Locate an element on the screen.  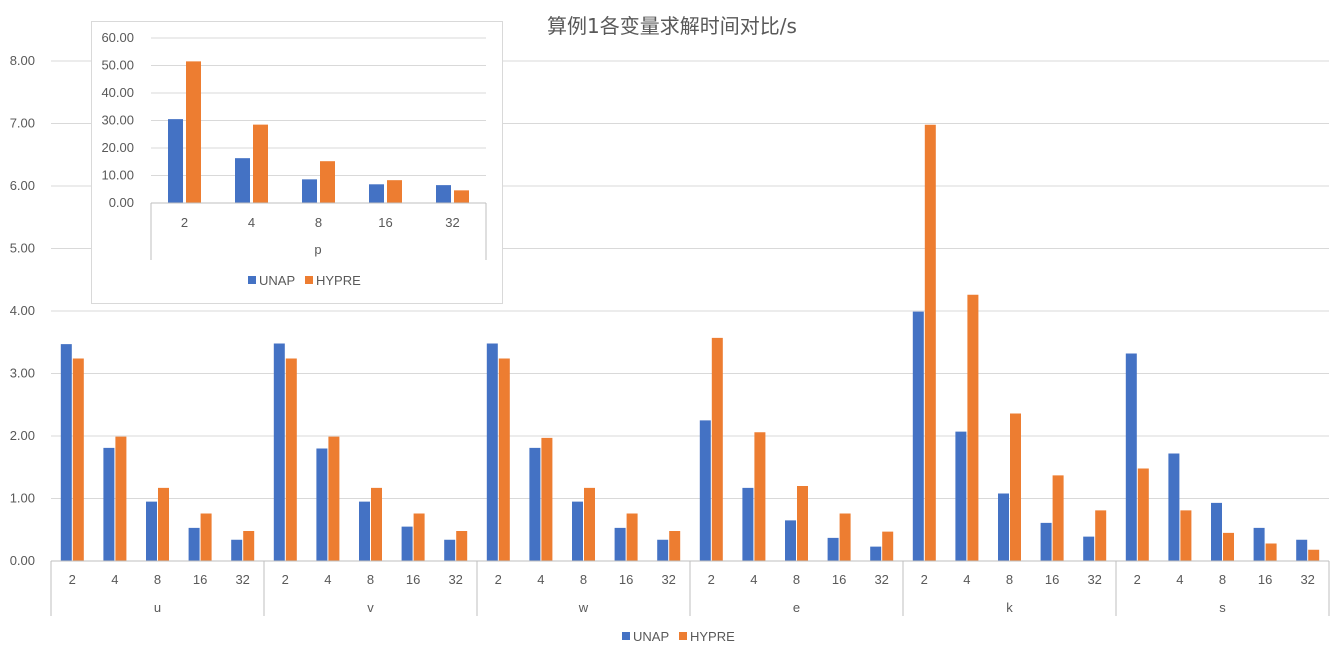
inset-gridlines is located at coordinates (318, 106).